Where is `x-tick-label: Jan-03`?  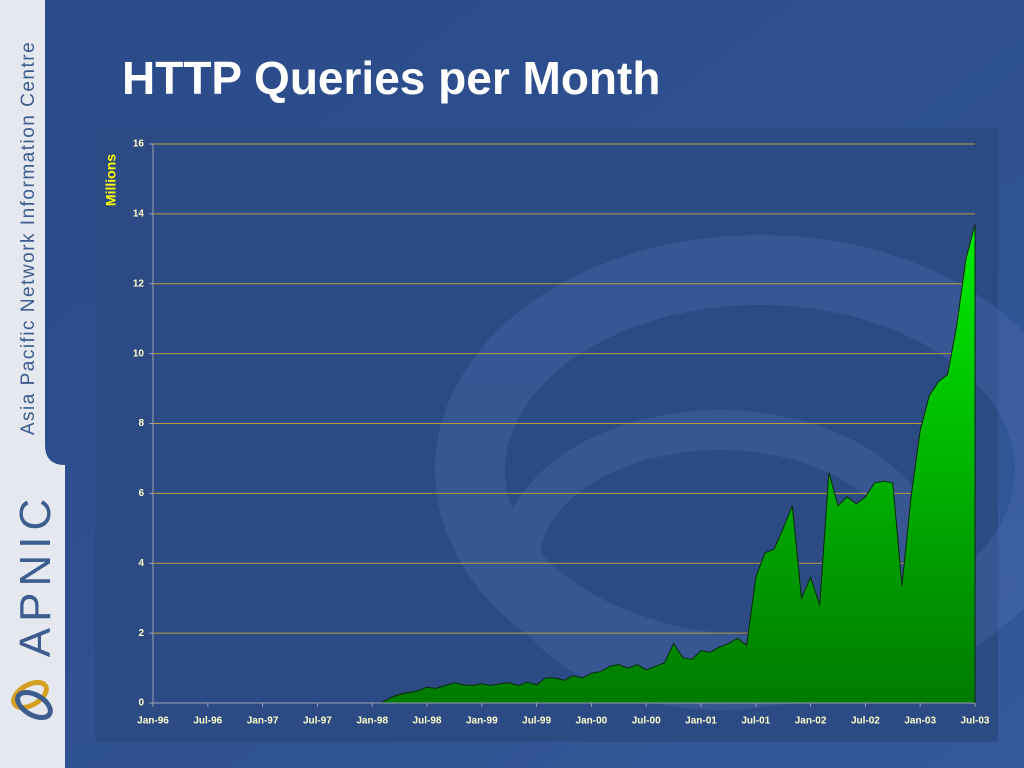
x-tick-label: Jan-03 is located at coordinates (920, 721).